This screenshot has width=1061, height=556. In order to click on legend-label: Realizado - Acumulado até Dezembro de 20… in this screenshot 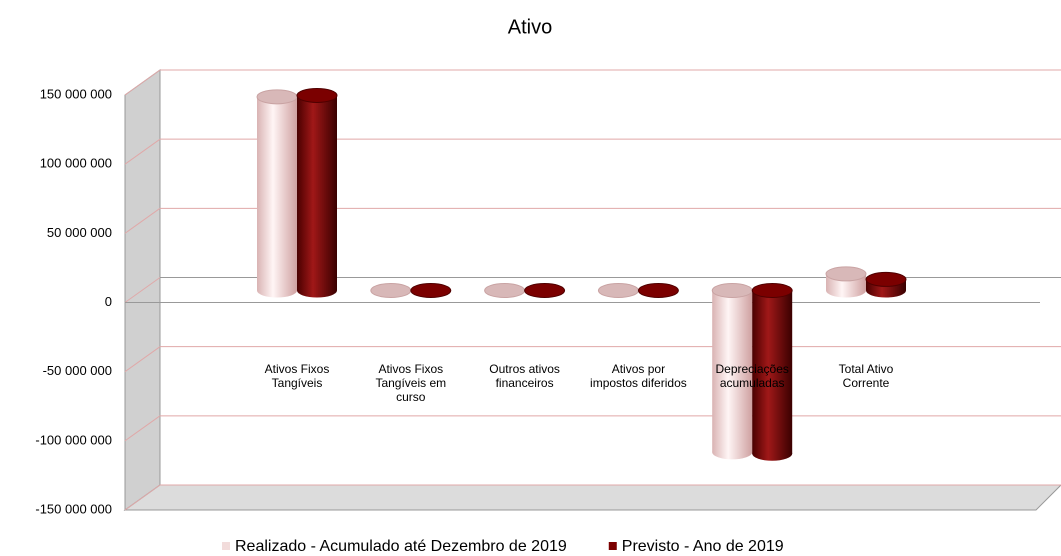, I will do `click(401, 546)`.